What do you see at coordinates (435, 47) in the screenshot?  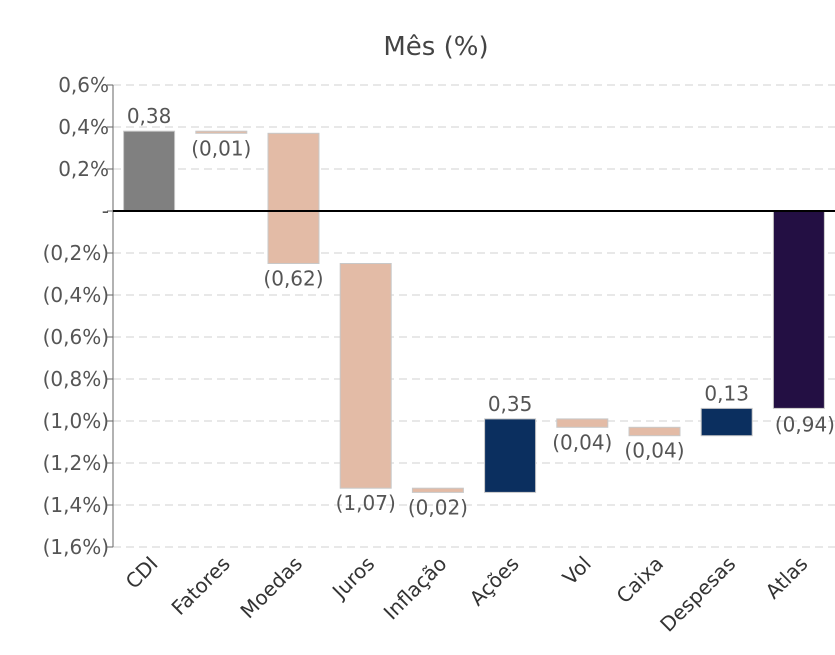 I see `chart-title: Mês (%)` at bounding box center [435, 47].